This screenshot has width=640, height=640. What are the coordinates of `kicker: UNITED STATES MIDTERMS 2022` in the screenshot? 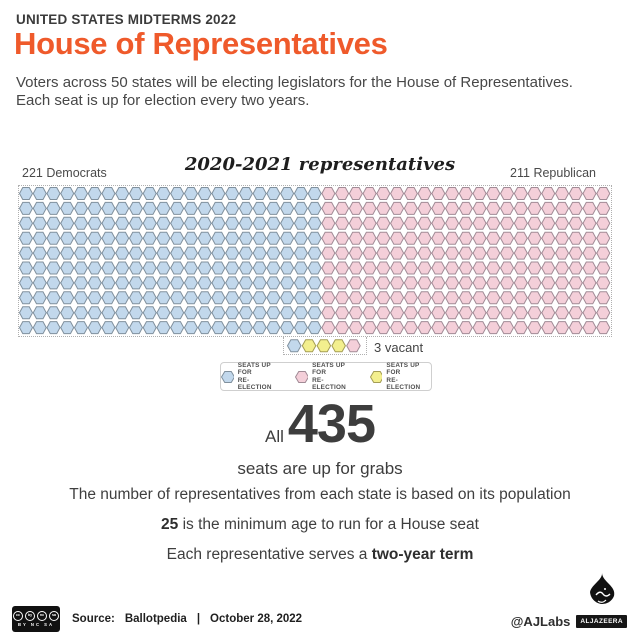 It's located at (126, 19).